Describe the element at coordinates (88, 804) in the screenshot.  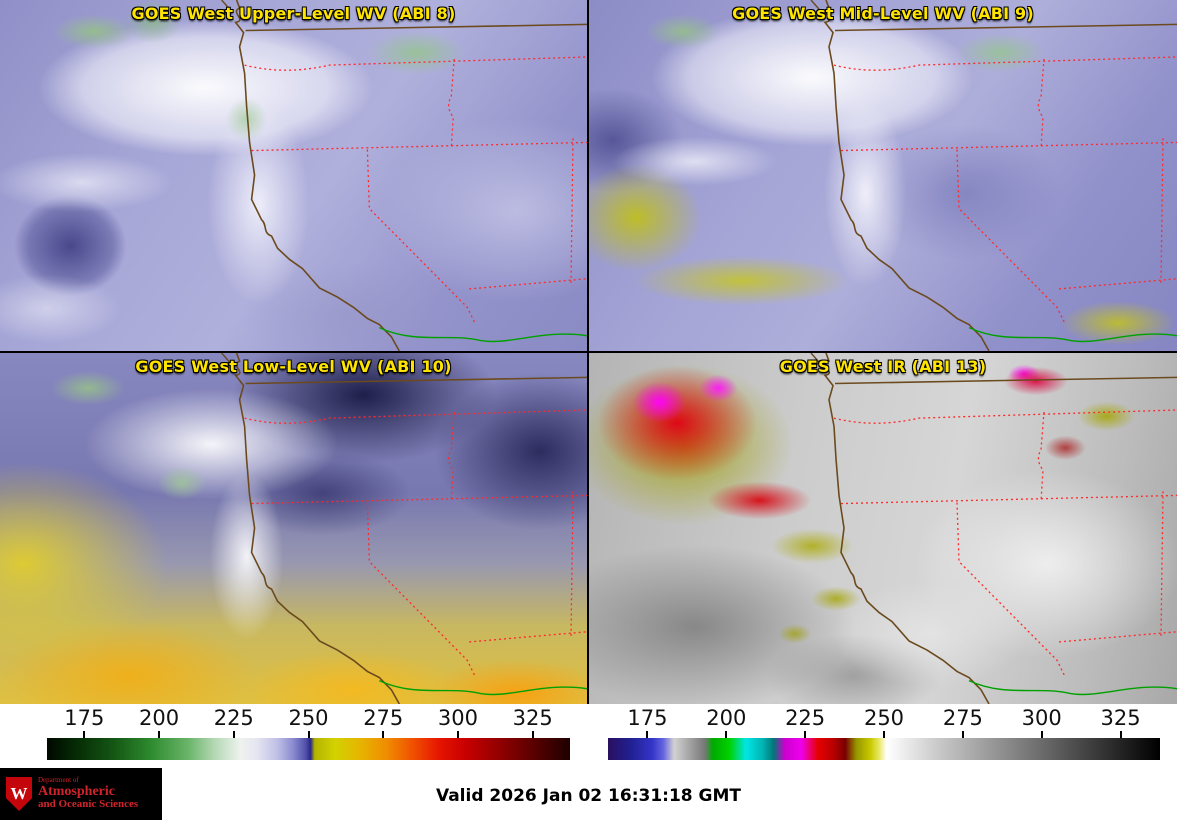
I see `logo-oceanic-label: and Oceanic Sciences` at that location.